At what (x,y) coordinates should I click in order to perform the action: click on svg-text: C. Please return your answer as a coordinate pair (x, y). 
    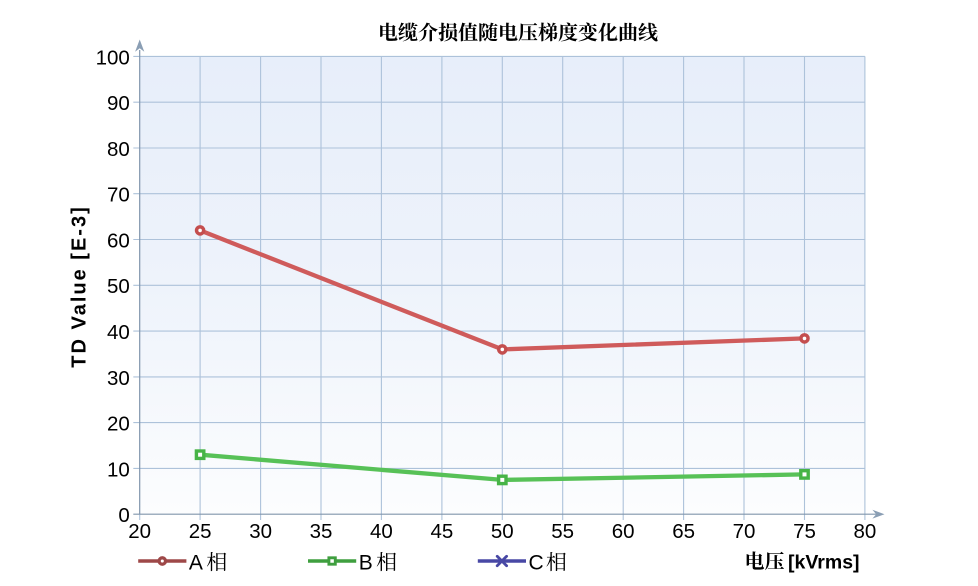
    Looking at the image, I should click on (536, 563).